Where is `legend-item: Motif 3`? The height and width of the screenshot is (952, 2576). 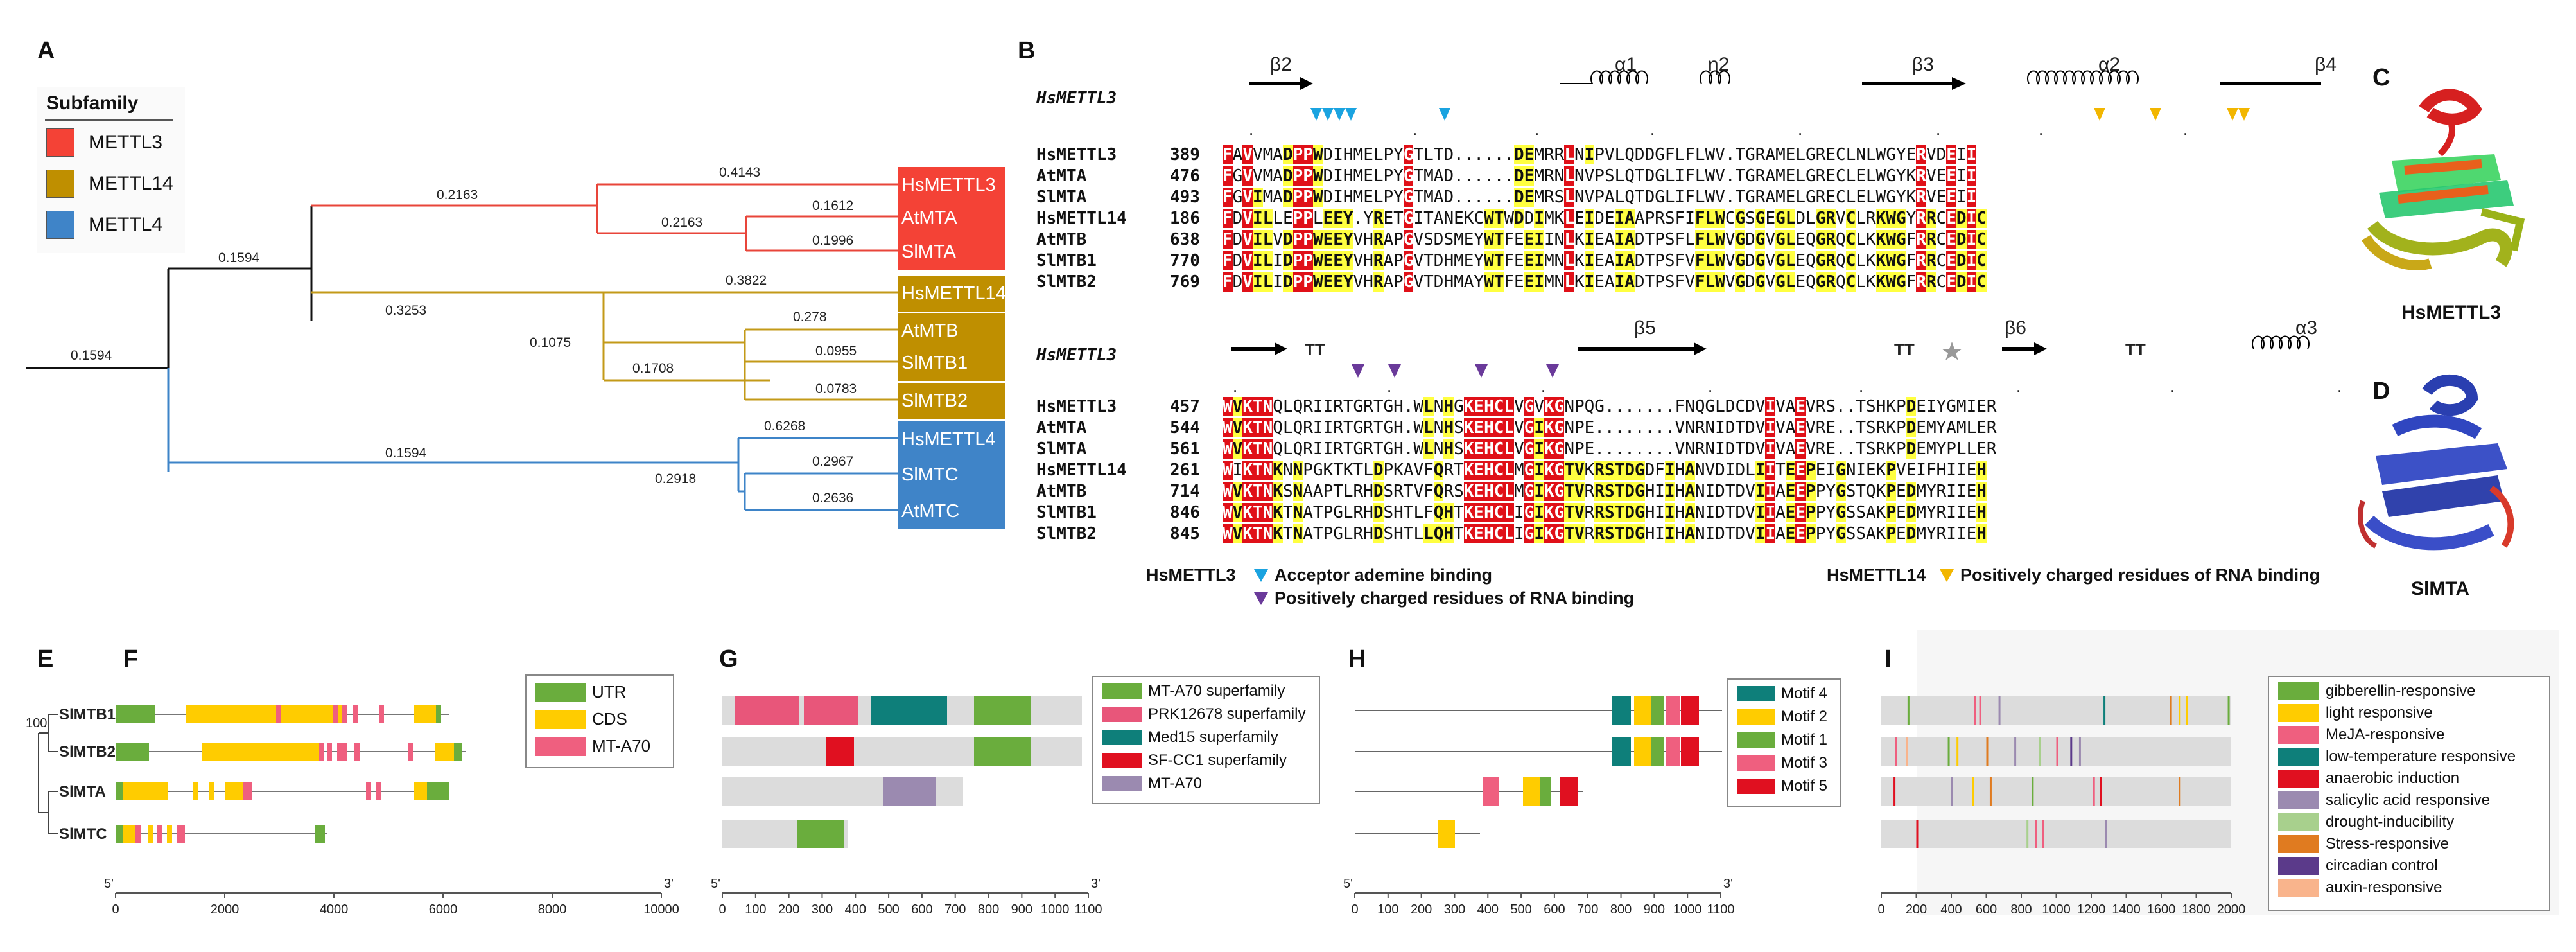 legend-item: Motif 3 is located at coordinates (1782, 763).